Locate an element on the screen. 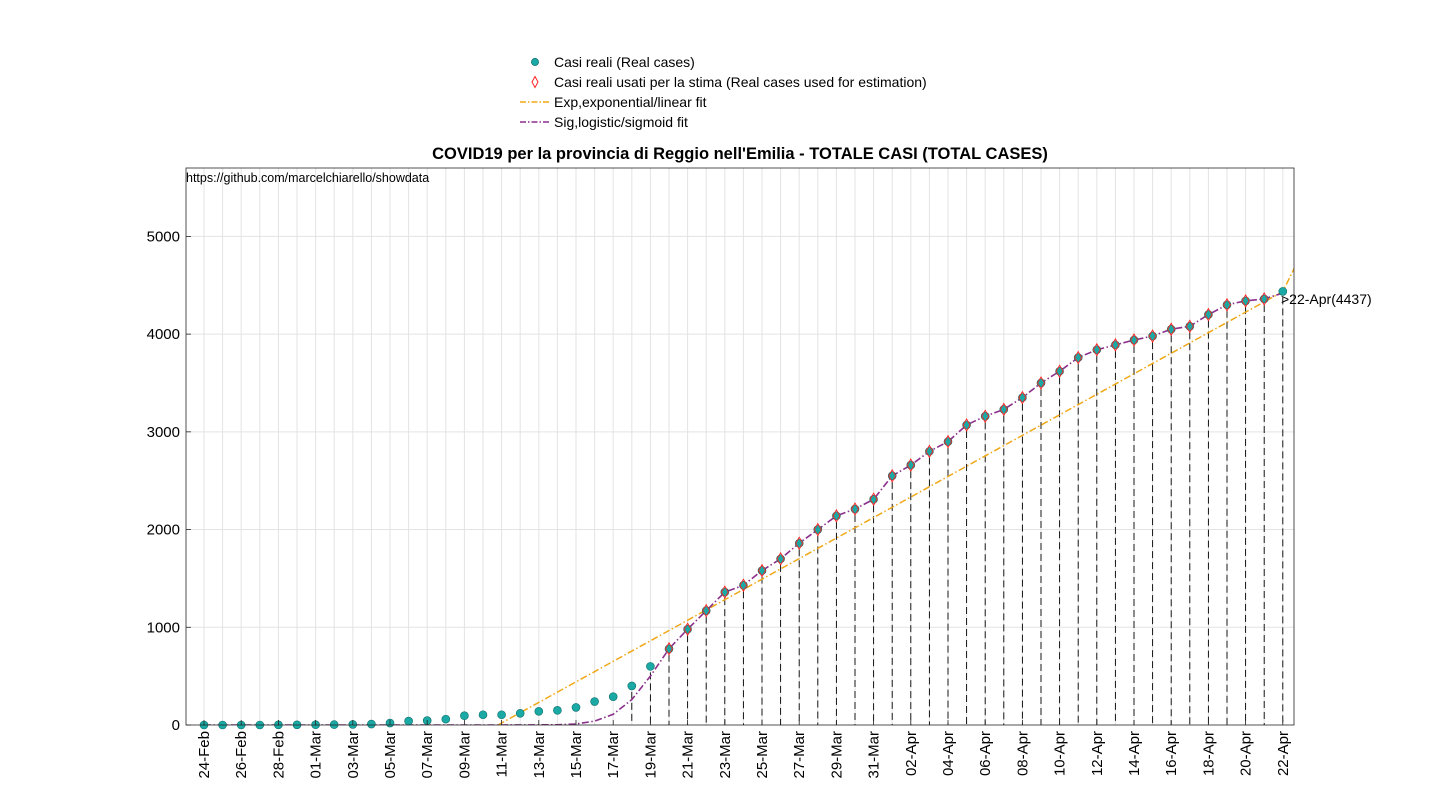  x-tick-label: 14-Apr is located at coordinates (1134, 753).